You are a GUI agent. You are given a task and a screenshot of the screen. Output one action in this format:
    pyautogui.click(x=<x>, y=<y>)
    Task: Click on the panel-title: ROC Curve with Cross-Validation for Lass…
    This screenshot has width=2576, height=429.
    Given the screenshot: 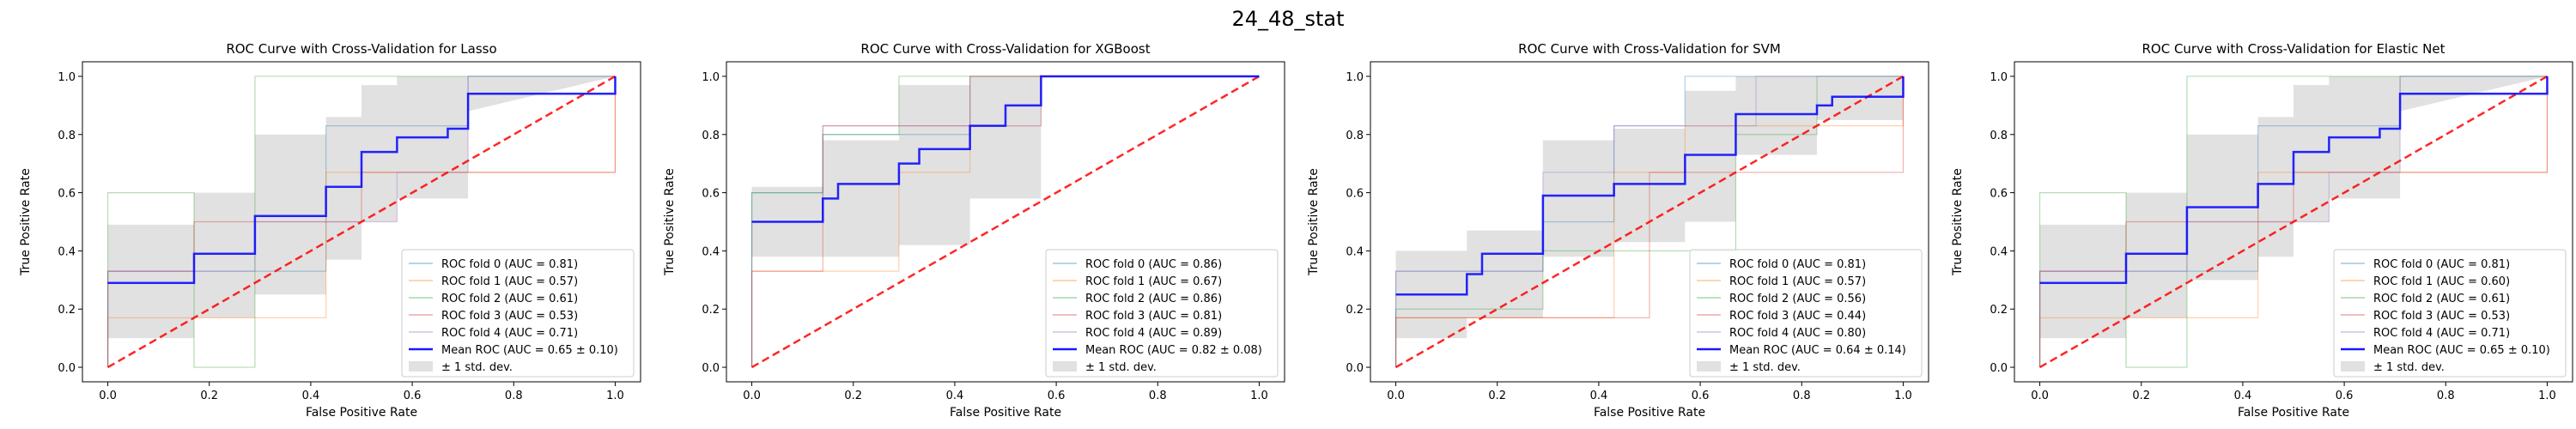 What is the action you would take?
    pyautogui.click(x=361, y=49)
    